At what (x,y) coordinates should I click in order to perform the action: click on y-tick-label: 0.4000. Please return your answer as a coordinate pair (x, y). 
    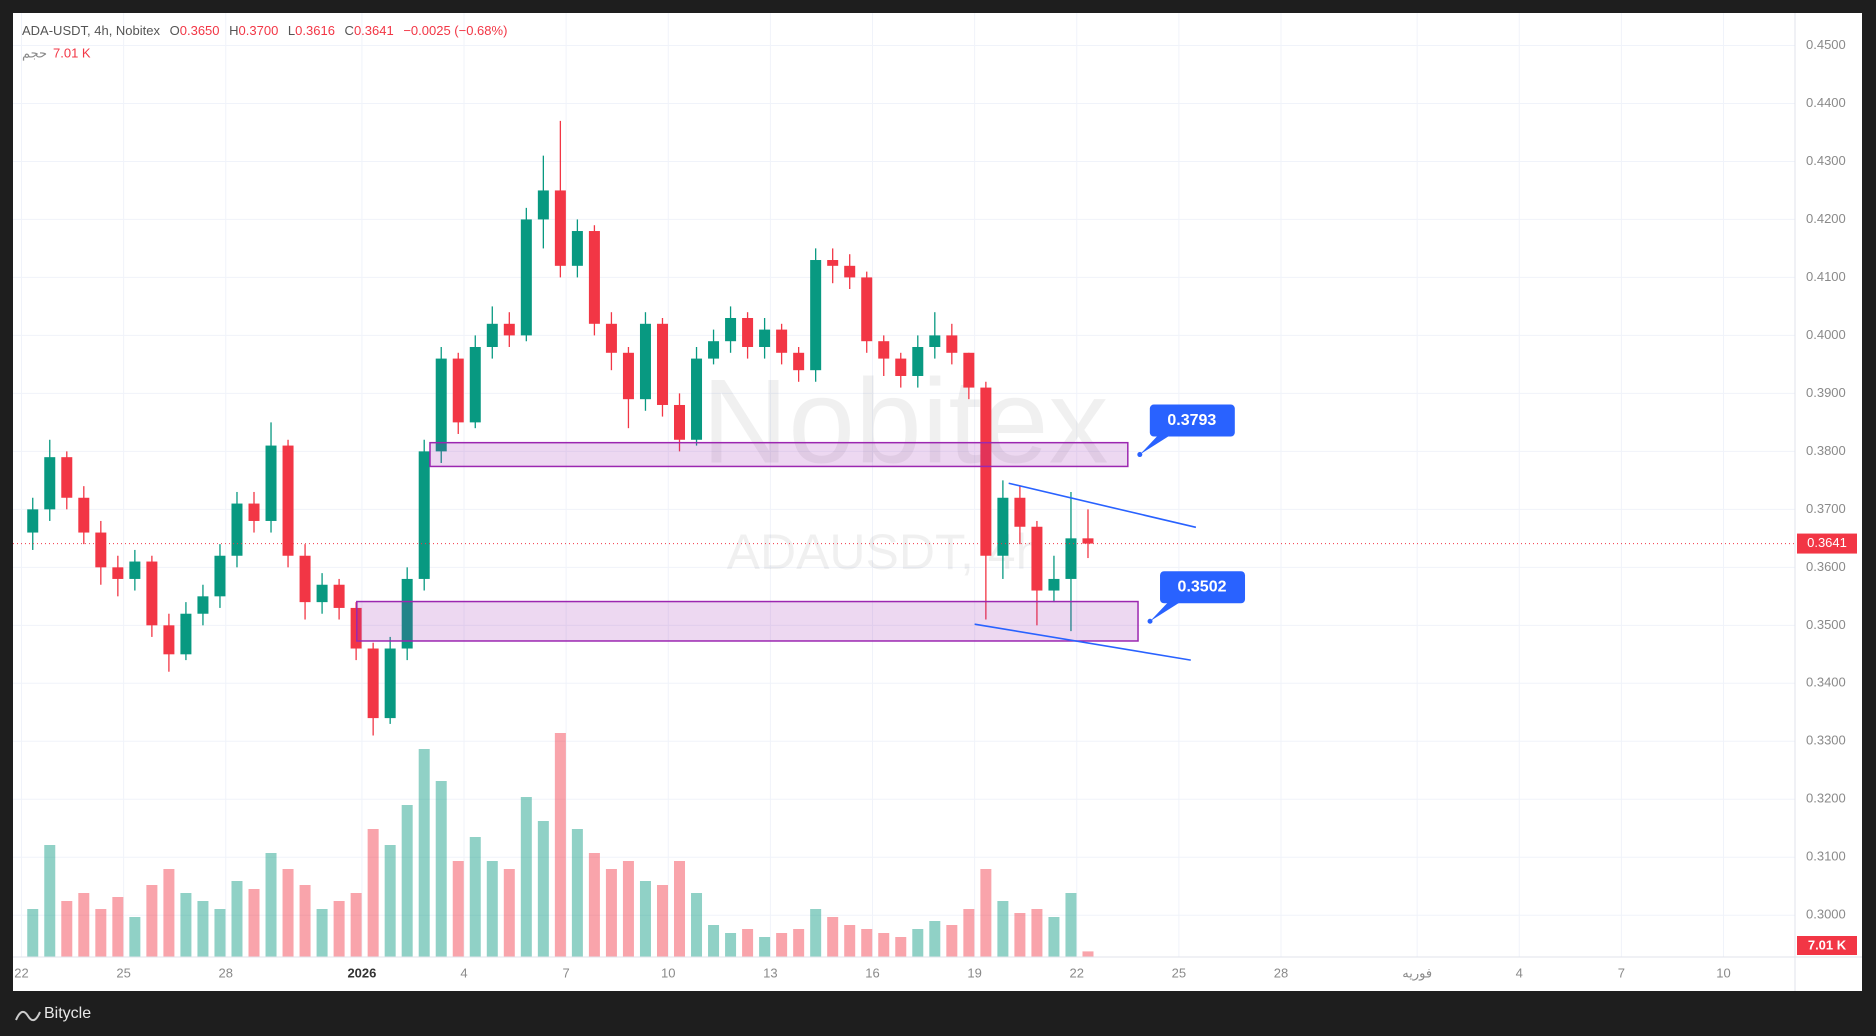
    Looking at the image, I should click on (1826, 334).